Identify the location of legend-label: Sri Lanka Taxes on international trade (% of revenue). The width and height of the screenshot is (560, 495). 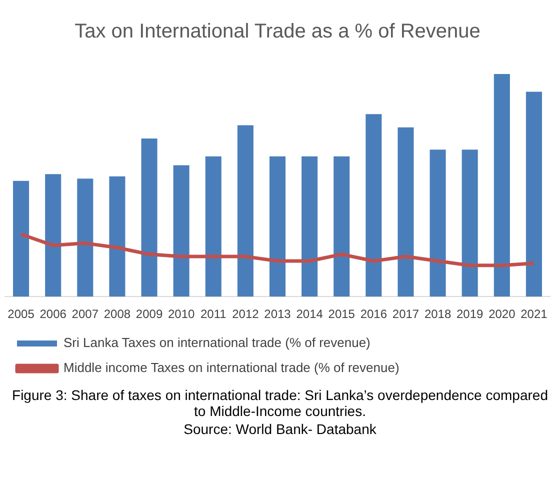
(217, 342).